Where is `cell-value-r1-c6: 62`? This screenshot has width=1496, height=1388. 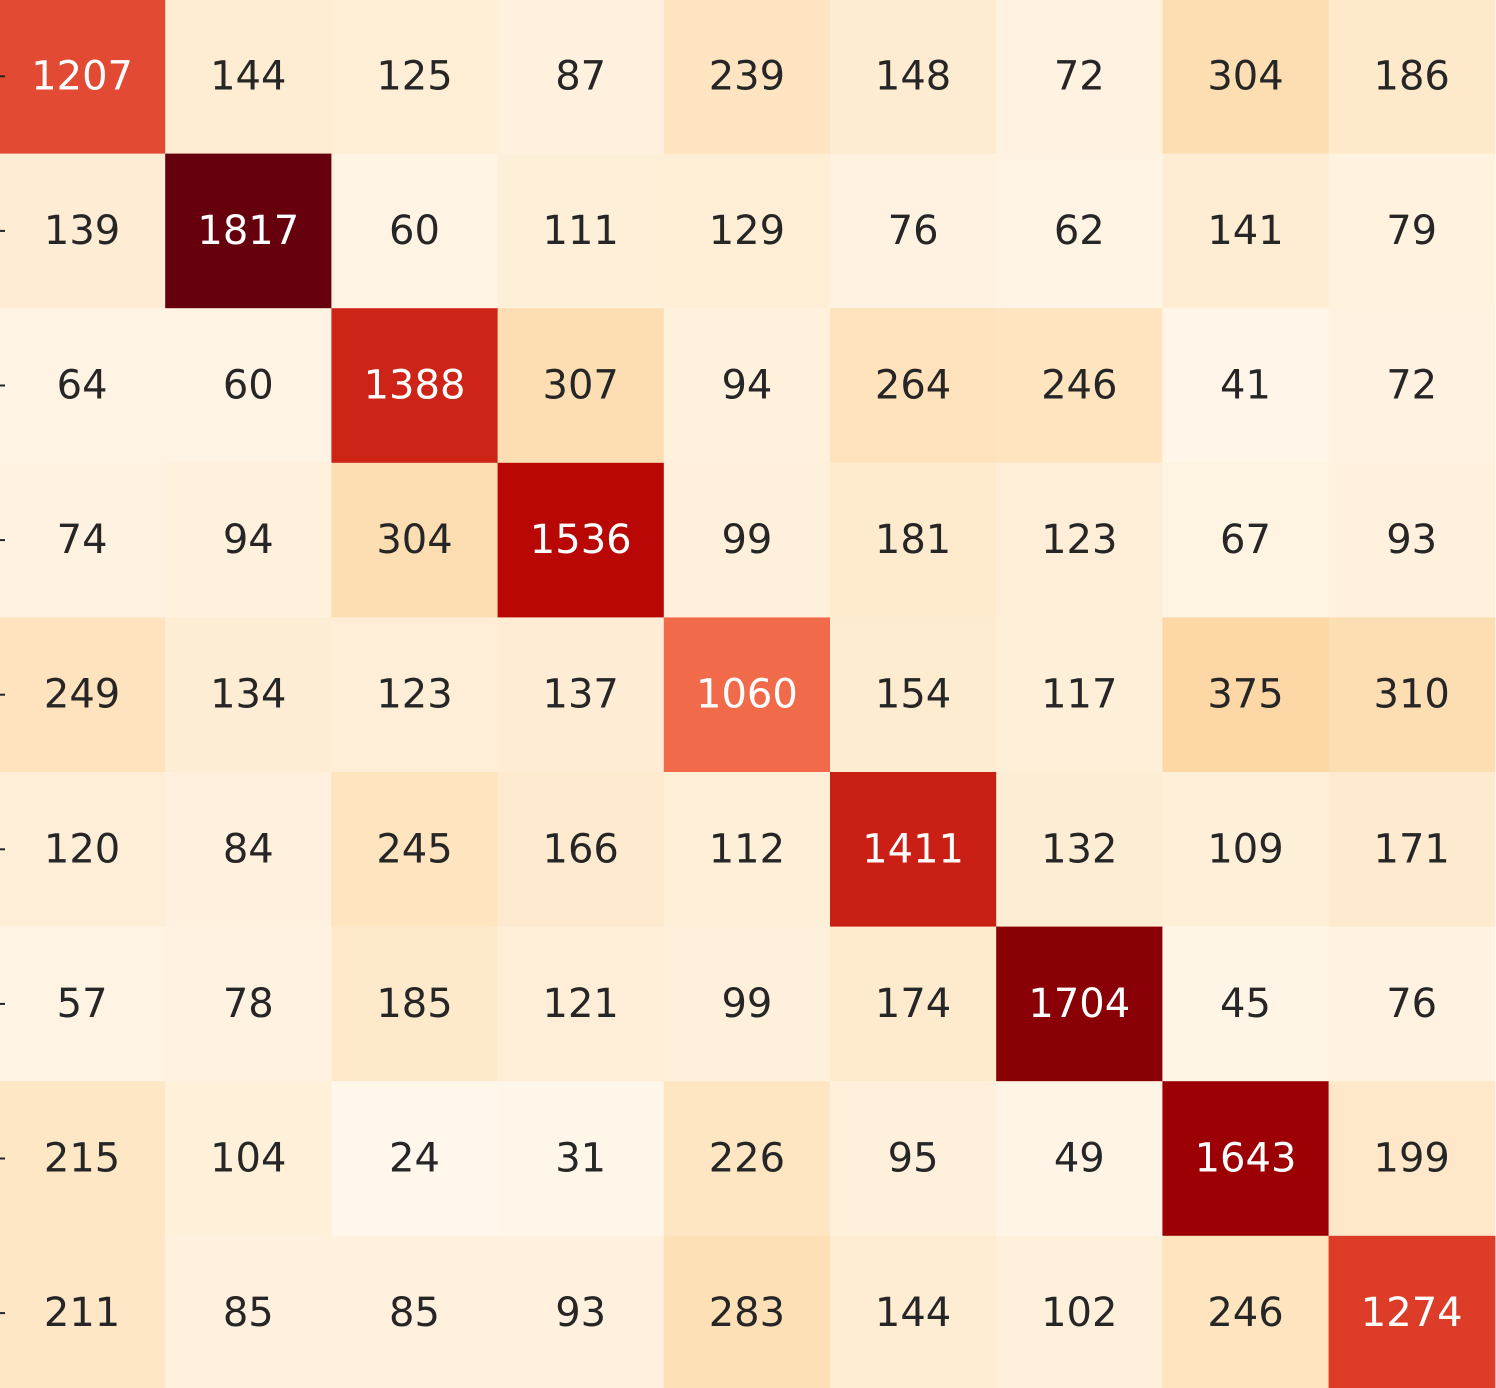 cell-value-r1-c6: 62 is located at coordinates (1079, 231).